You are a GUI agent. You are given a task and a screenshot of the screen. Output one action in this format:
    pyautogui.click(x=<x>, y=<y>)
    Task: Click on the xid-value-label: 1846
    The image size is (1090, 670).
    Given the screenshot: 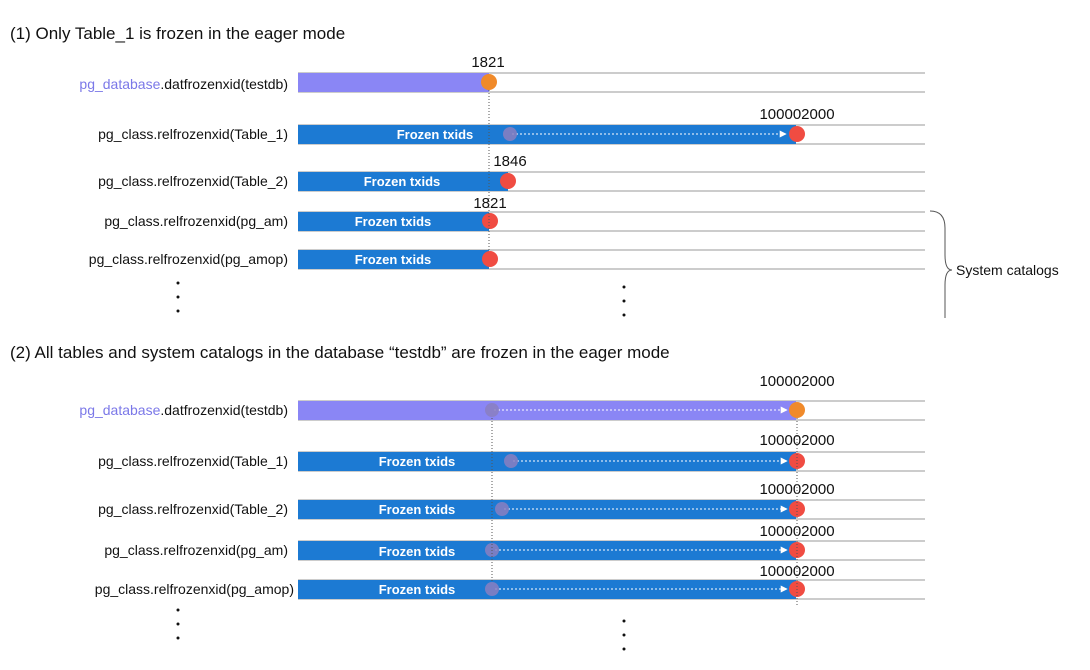 What is the action you would take?
    pyautogui.click(x=509, y=161)
    